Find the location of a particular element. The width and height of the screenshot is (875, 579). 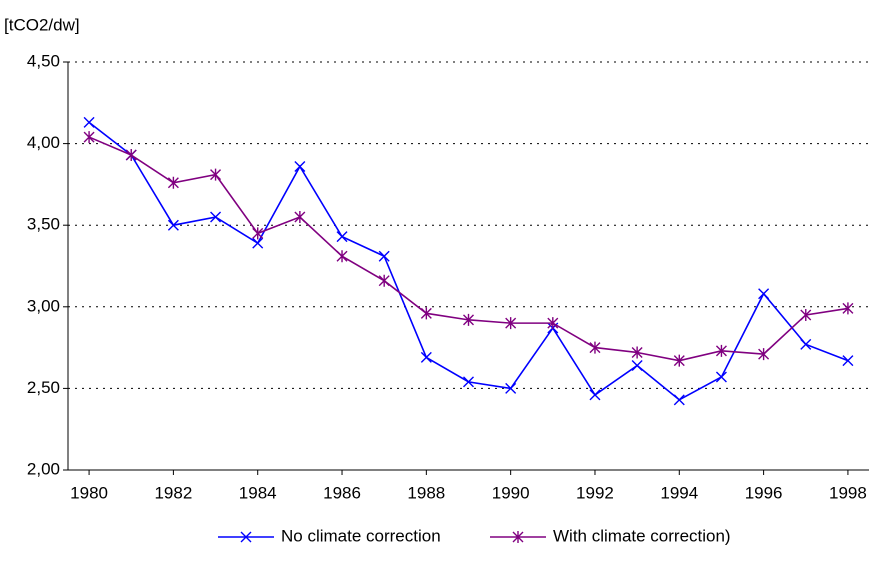

y-tick-label: 3,50 is located at coordinates (43, 224).